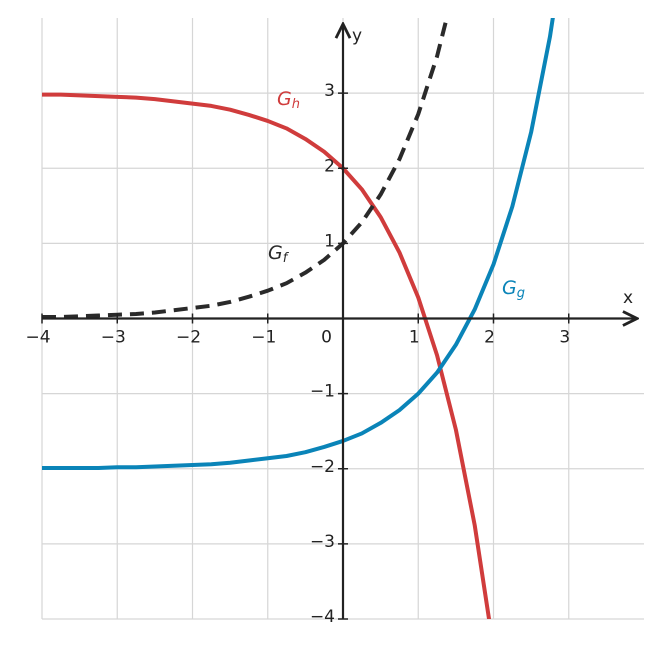 This screenshot has width=661, height=648. I want to click on curve-label-subscript: h, so click(296, 104).